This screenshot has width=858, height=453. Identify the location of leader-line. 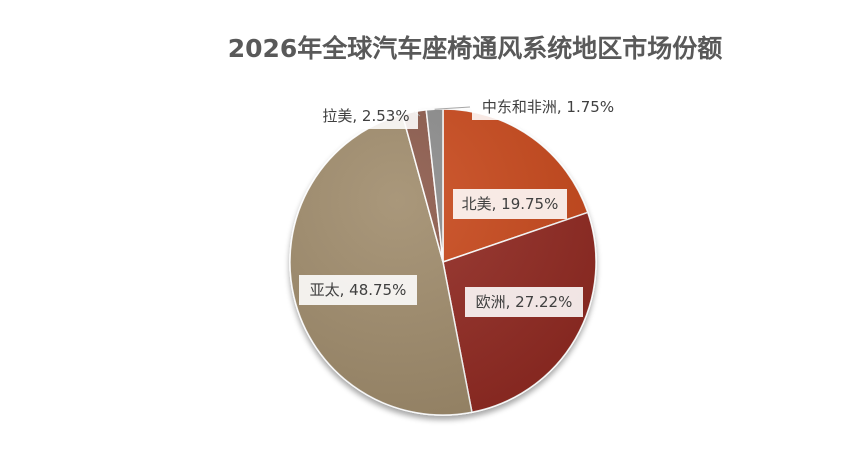
(452, 108).